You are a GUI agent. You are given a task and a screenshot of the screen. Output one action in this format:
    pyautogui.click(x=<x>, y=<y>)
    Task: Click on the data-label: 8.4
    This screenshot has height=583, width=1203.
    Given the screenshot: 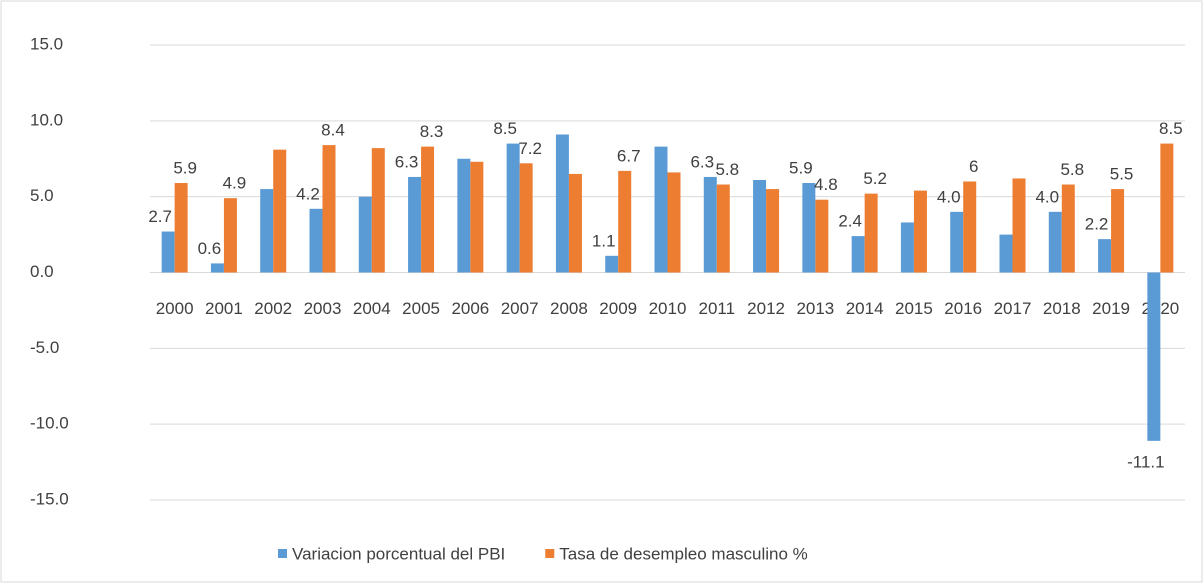 What is the action you would take?
    pyautogui.click(x=333, y=130)
    